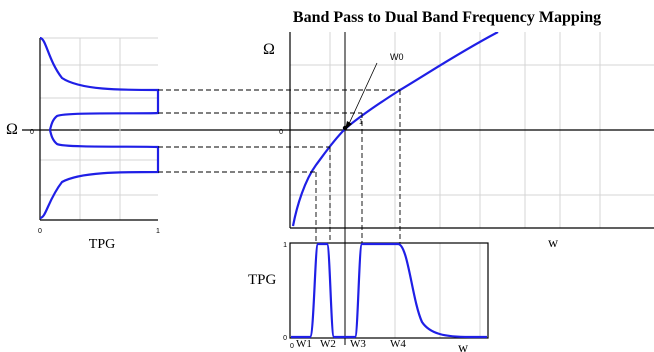 The width and height of the screenshot is (654, 352). Describe the element at coordinates (397, 57) in the screenshot. I see `w0-label: W0` at that location.